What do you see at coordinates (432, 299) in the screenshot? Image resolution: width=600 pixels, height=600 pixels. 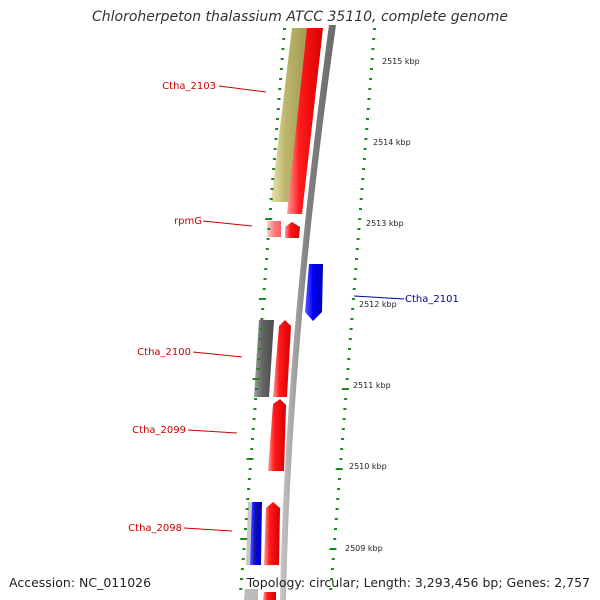 I see `label-ctha-2101: Ctha_2101` at bounding box center [432, 299].